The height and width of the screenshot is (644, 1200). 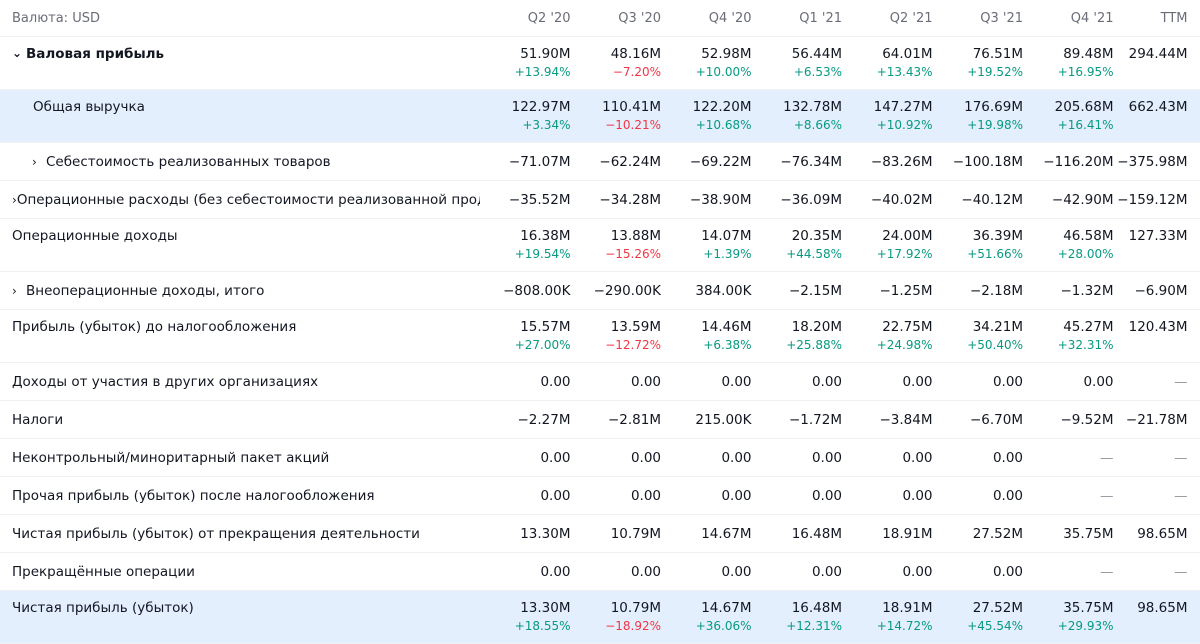 I want to click on value-cell: 46.58M +28.00%, so click(x=1068, y=249).